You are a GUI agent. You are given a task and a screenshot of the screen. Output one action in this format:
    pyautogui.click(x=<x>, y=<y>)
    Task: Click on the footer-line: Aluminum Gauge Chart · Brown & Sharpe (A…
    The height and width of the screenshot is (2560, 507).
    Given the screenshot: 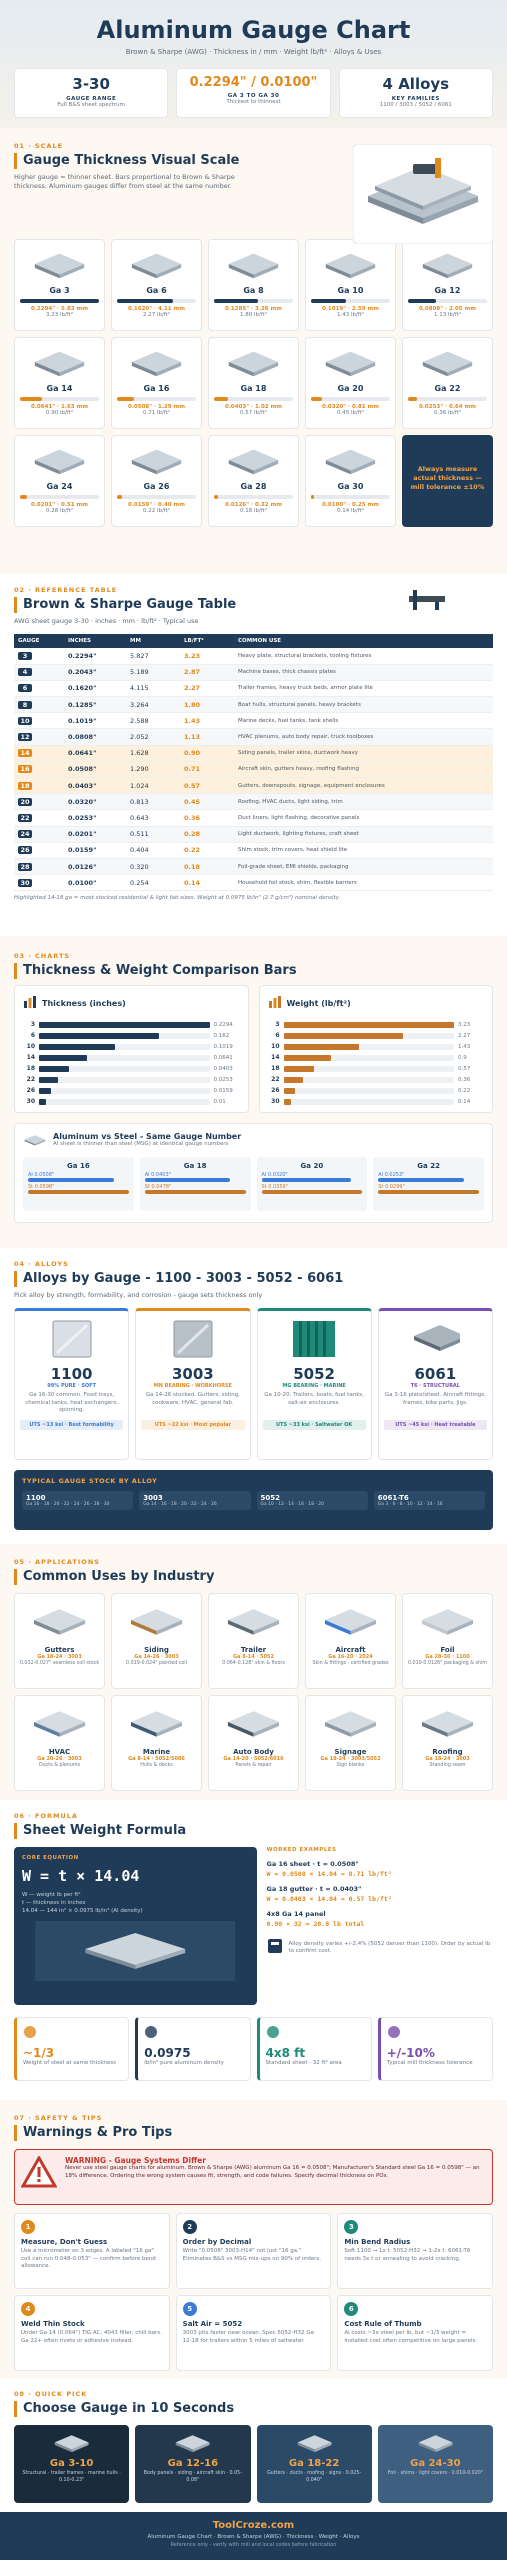 What is the action you would take?
    pyautogui.click(x=253, y=2537)
    